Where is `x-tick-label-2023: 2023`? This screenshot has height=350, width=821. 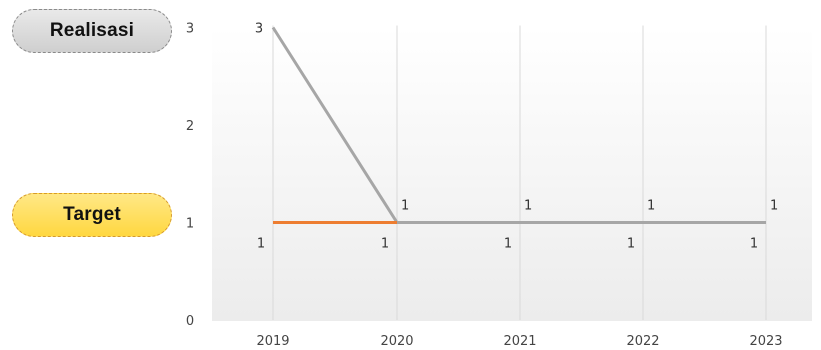 x-tick-label-2023: 2023 is located at coordinates (765, 341).